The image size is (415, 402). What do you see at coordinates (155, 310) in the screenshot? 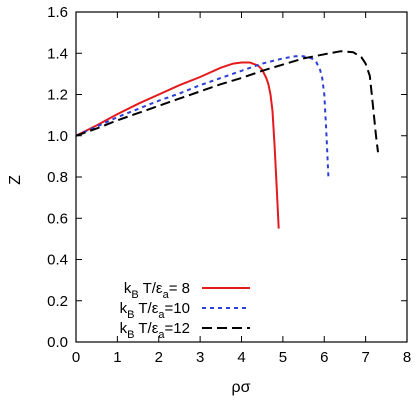
I see `legend-label-2: kB T/εa=10` at bounding box center [155, 310].